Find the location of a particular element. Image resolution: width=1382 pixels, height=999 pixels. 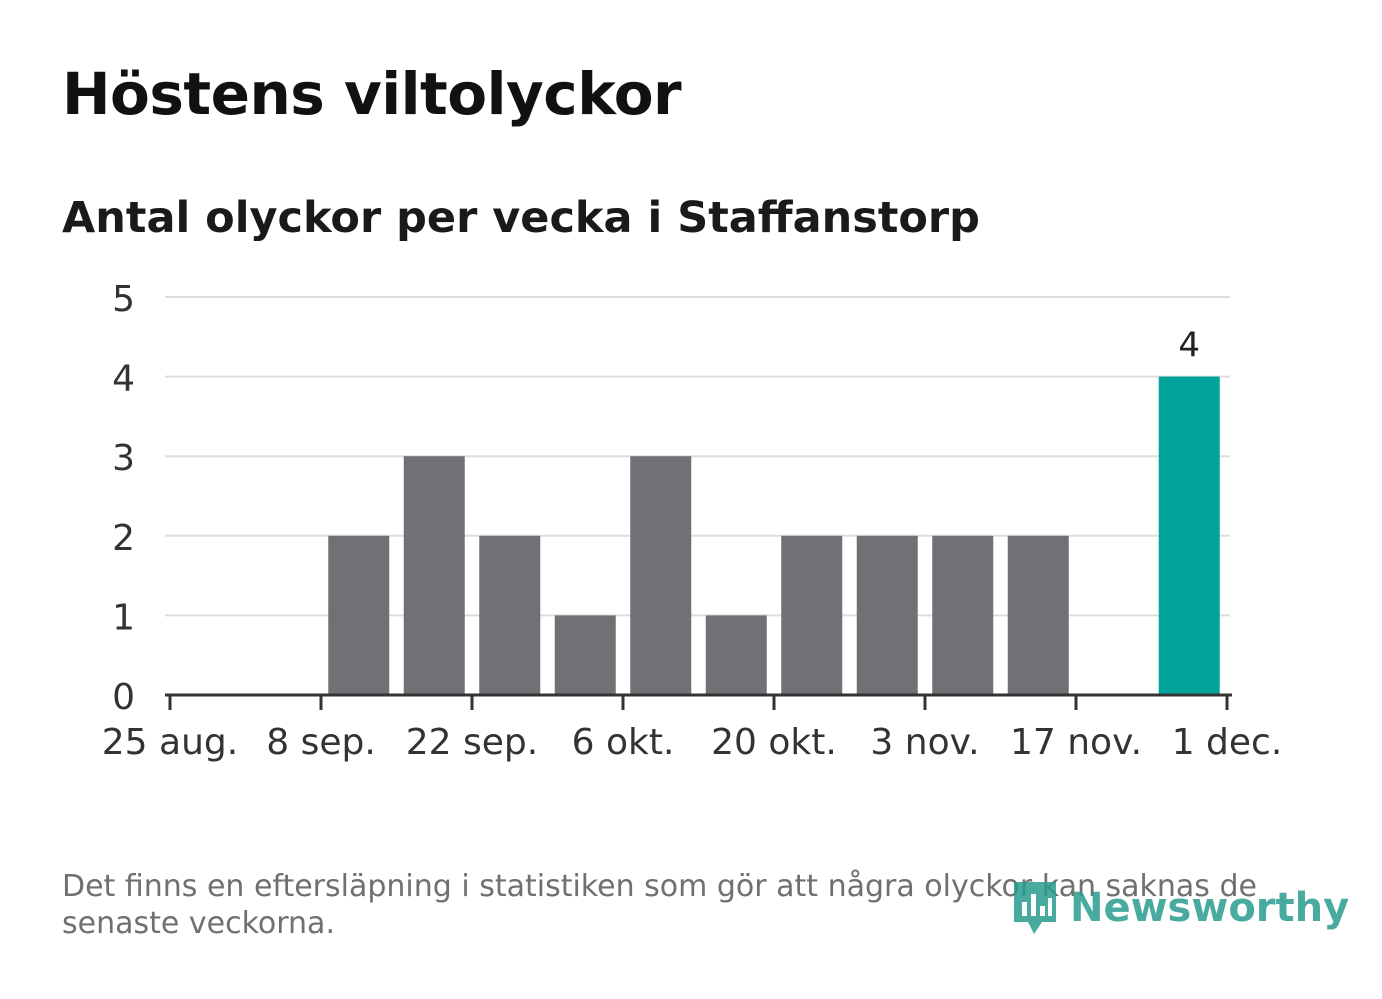

chart-title: Höstens viltolyckor is located at coordinates (372, 94).